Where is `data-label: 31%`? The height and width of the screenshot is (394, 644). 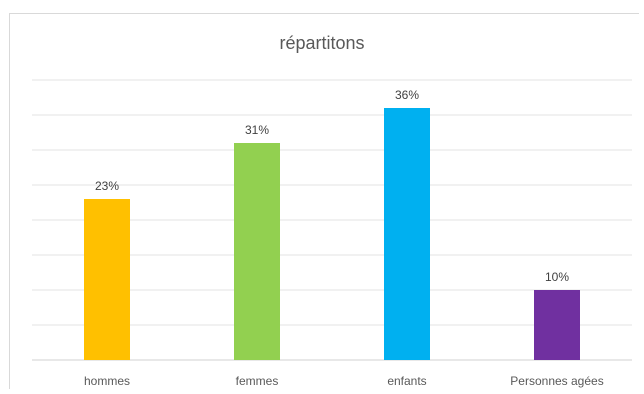 data-label: 31% is located at coordinates (257, 130).